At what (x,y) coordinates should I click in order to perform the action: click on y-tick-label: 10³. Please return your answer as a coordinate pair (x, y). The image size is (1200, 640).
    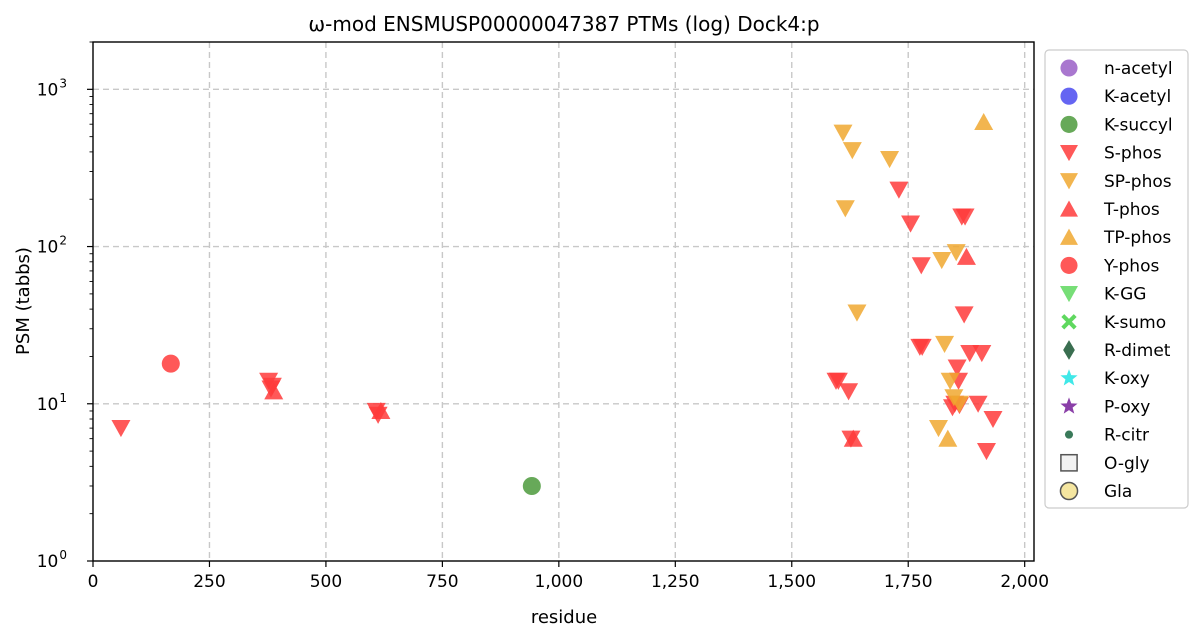
    Looking at the image, I should click on (52, 88).